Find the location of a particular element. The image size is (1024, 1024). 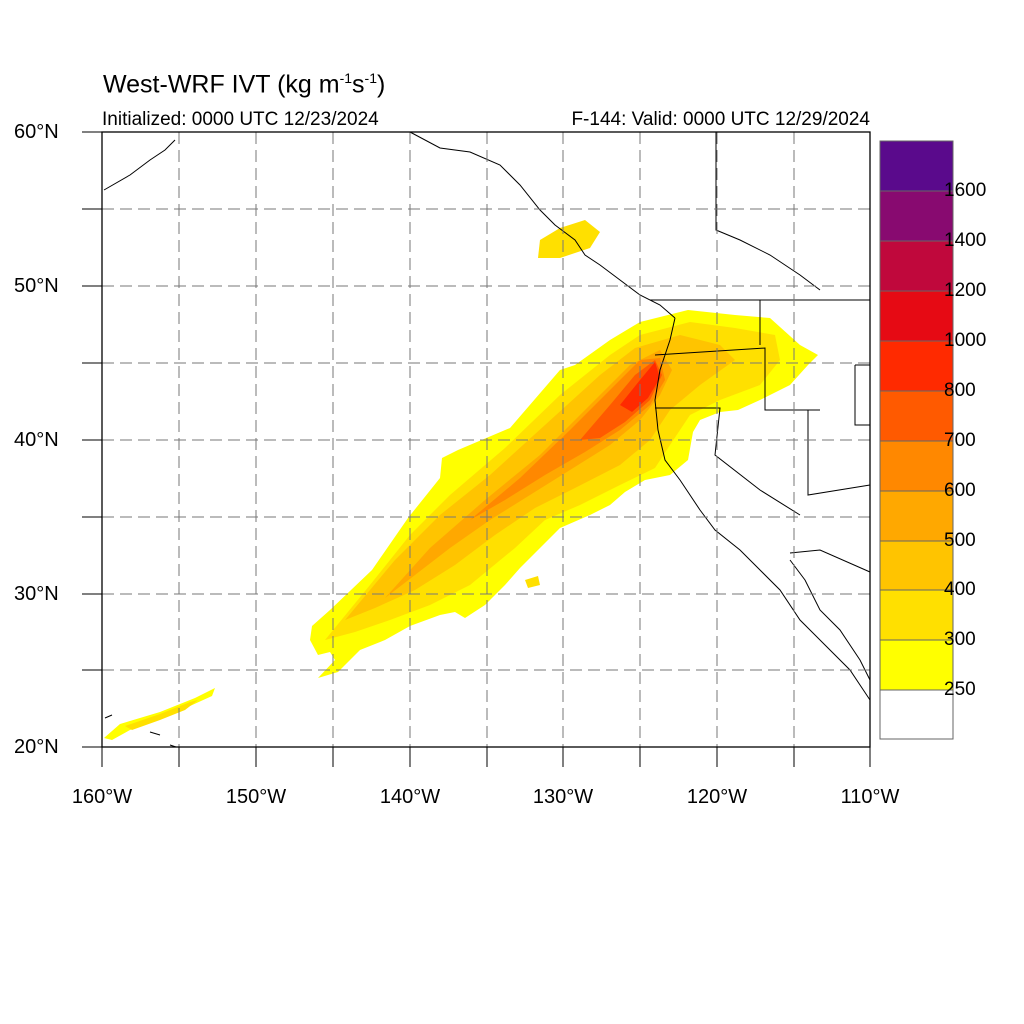

colorbar-label-250: 250 is located at coordinates (960, 689).